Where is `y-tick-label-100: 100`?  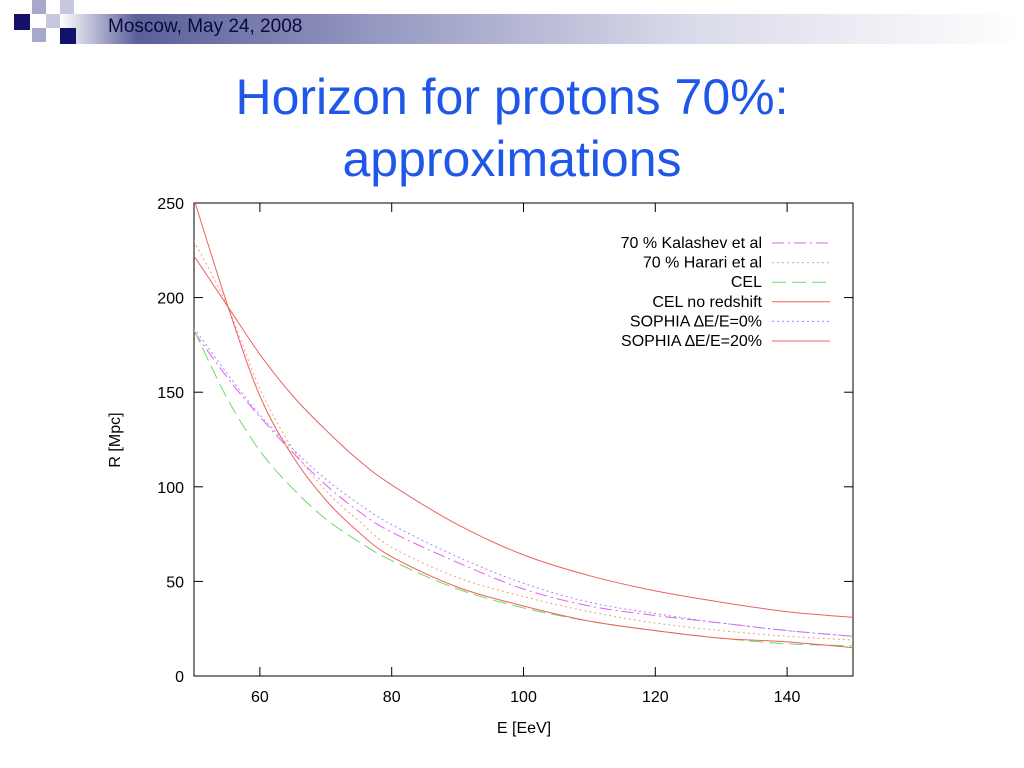 y-tick-label-100: 100 is located at coordinates (170, 488).